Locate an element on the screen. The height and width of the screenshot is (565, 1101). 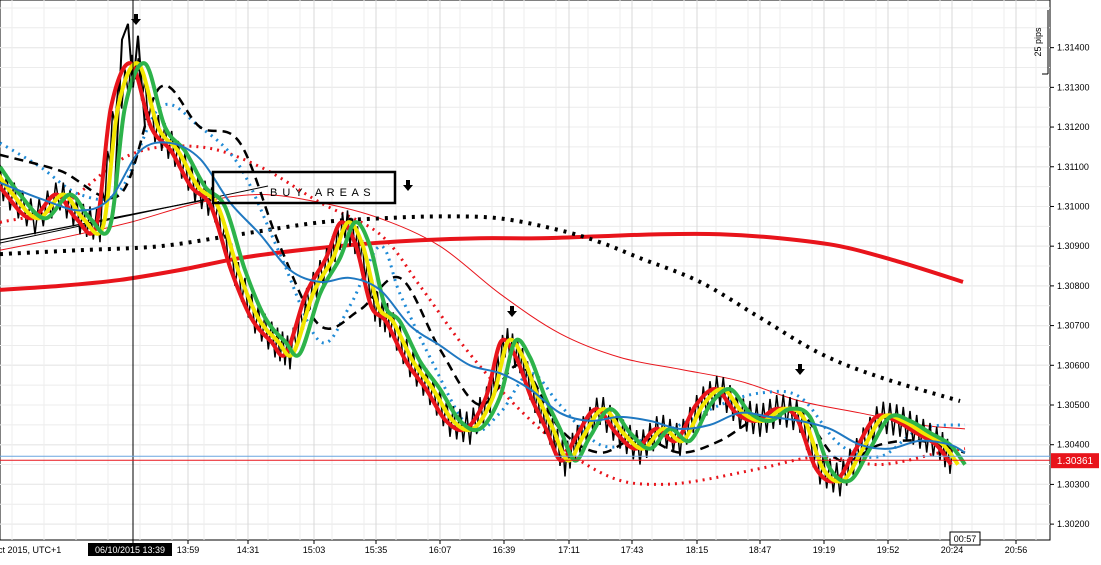
x-tick-label: 19:19 is located at coordinates (824, 550).